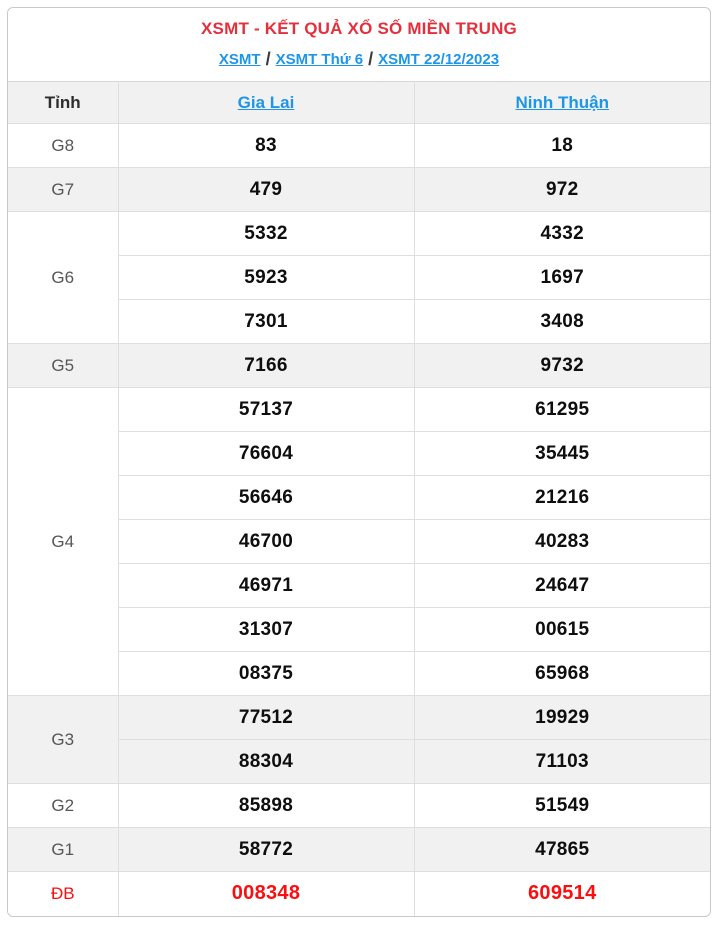 The image size is (720, 930). I want to click on table-row: 56646 21216, so click(359, 497).